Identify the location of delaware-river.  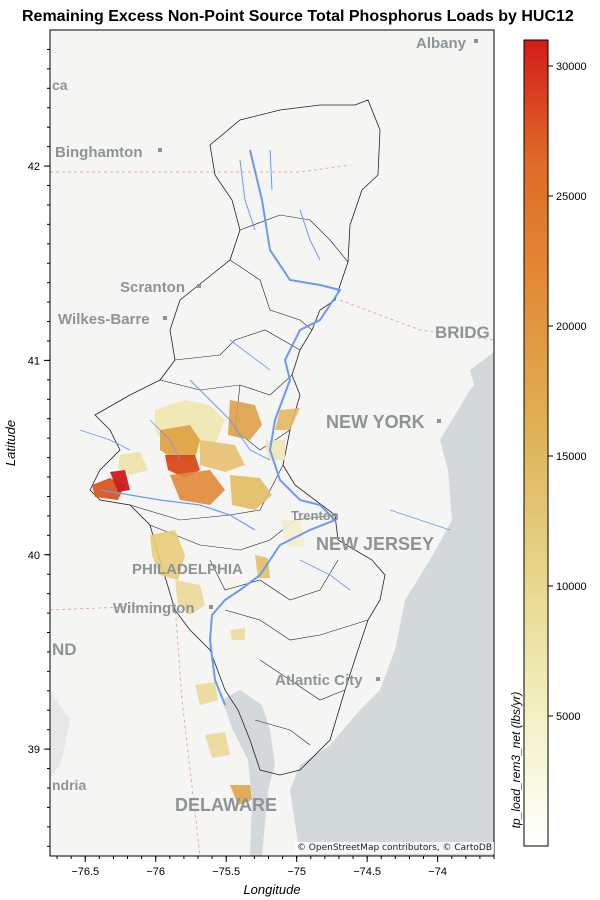
(275, 427).